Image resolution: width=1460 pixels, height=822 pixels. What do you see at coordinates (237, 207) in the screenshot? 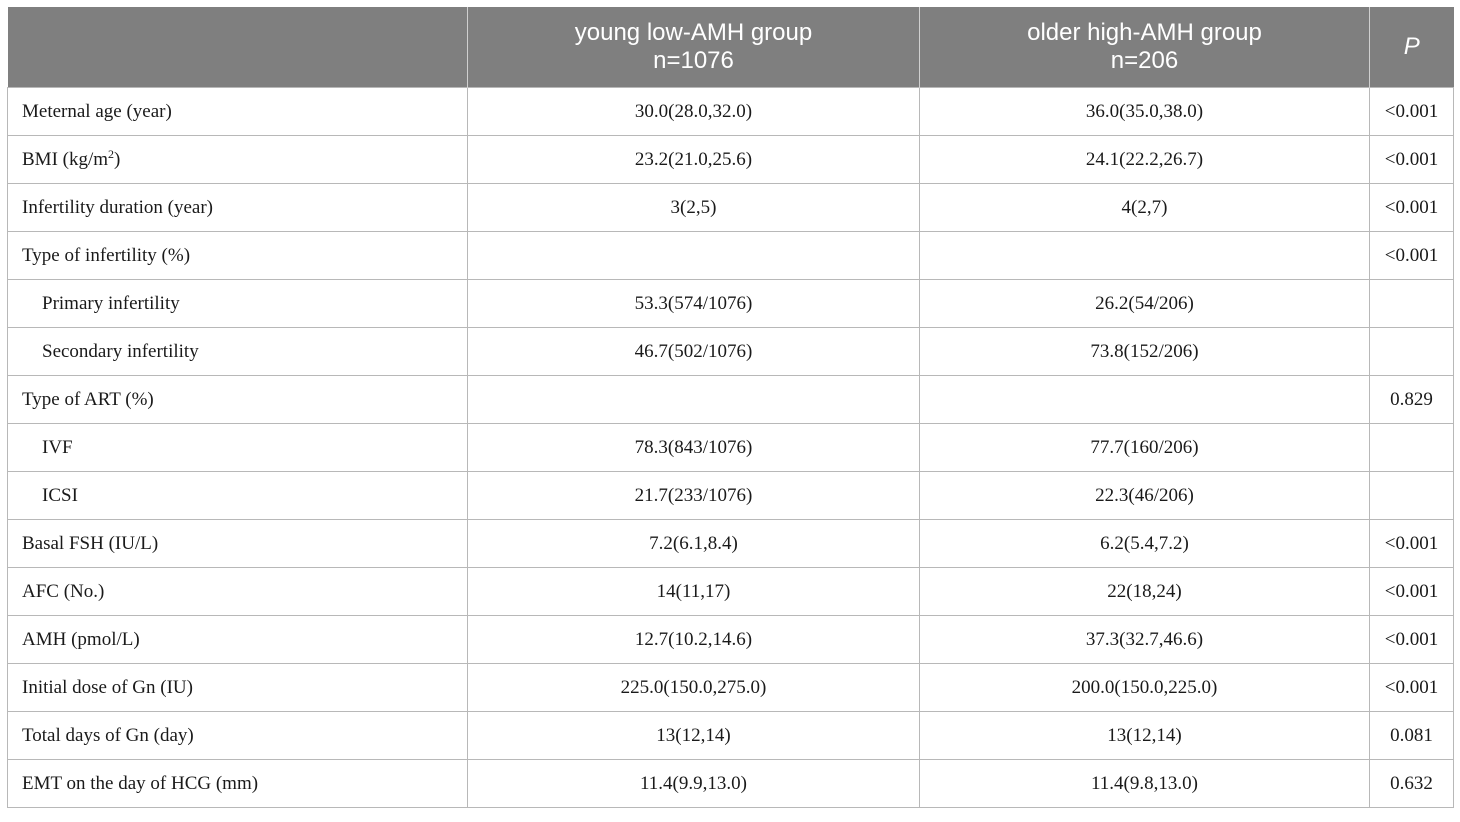
I see `row-label: Infertility duration (year)` at bounding box center [237, 207].